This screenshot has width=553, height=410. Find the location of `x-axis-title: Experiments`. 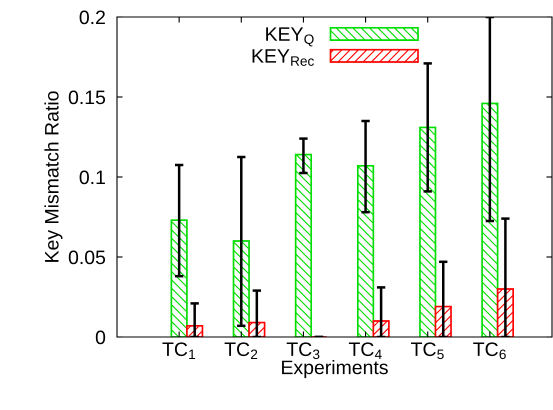

x-axis-title: Experiments is located at coordinates (335, 369).